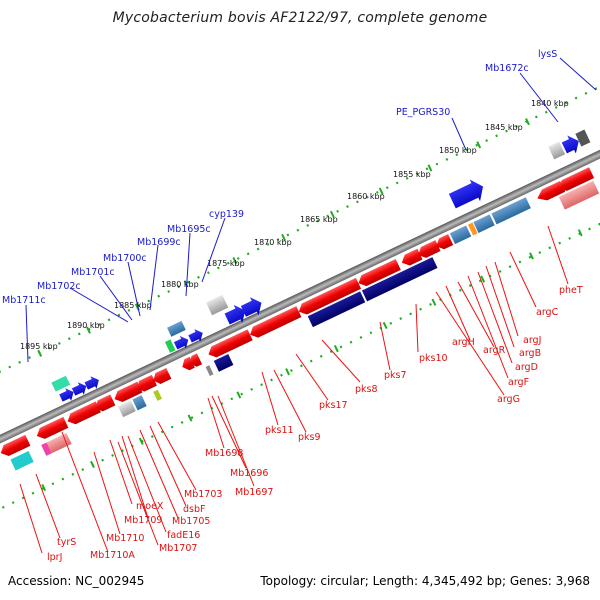  What do you see at coordinates (504, 127) in the screenshot?
I see `kbp-label: 1845 kbp` at bounding box center [504, 127].